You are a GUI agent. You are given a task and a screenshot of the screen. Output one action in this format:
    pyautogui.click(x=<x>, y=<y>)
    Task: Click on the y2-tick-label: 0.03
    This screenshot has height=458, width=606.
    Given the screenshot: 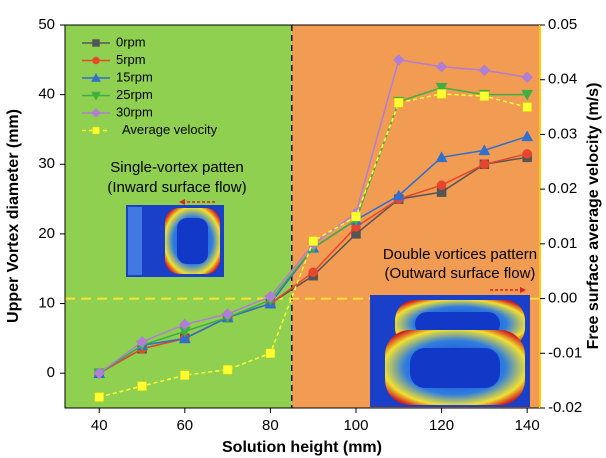 What is the action you would take?
    pyautogui.click(x=562, y=133)
    